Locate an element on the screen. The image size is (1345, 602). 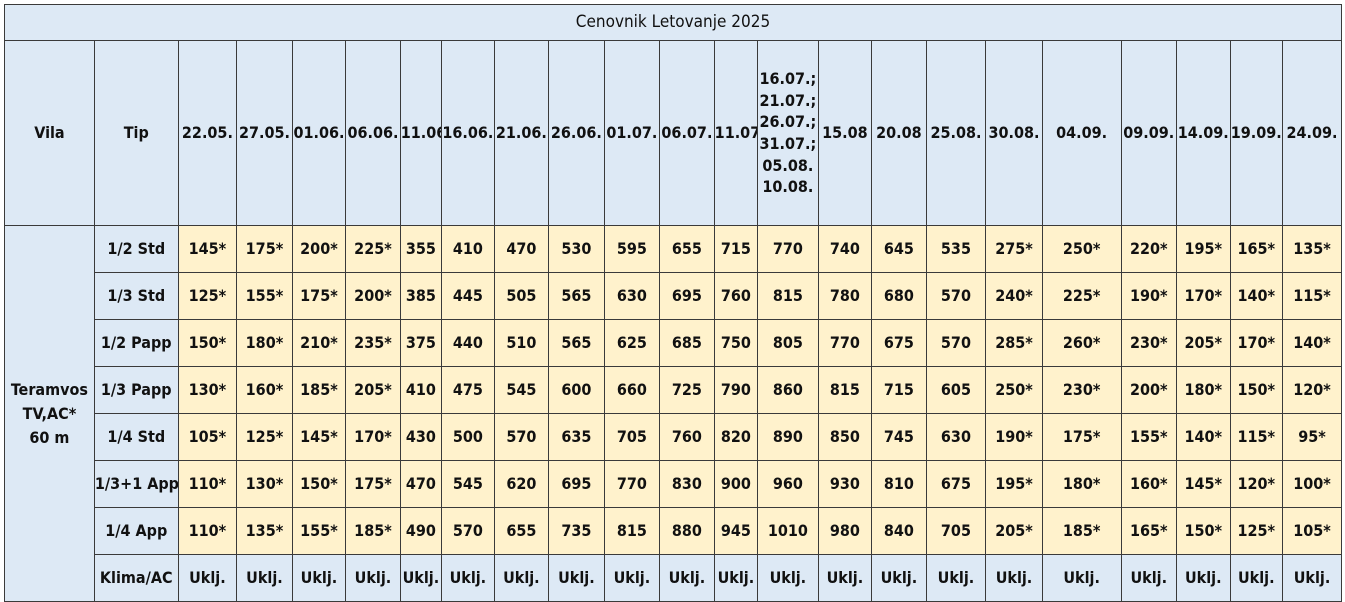
price-cell: 725 is located at coordinates (687, 390).